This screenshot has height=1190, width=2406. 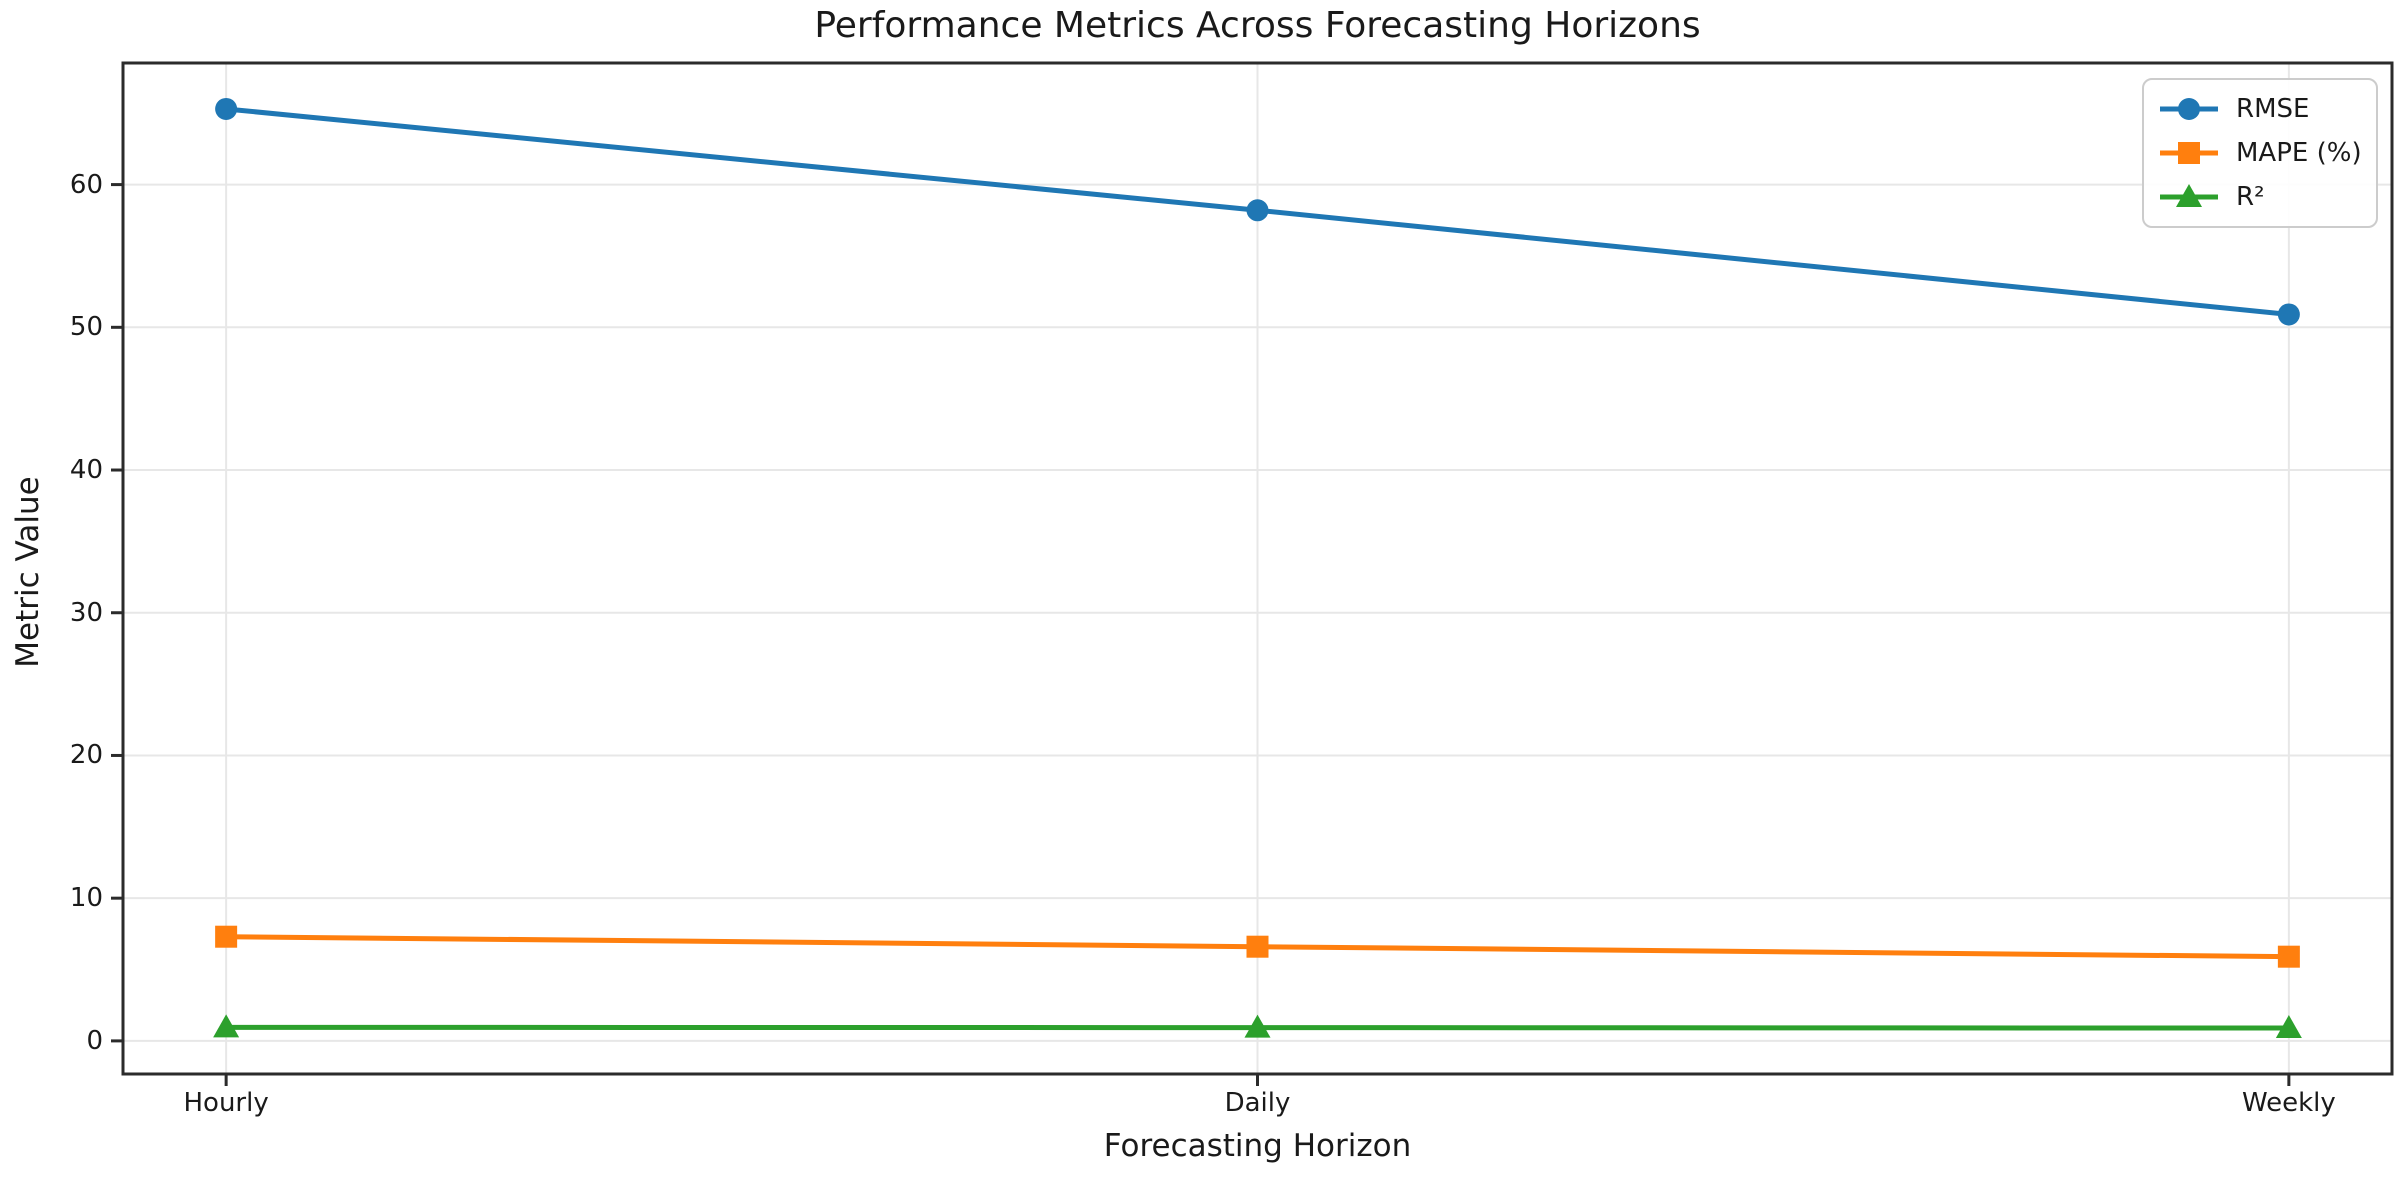 What do you see at coordinates (1257, 1146) in the screenshot?
I see `x-axis-label: Forecasting Horizon` at bounding box center [1257, 1146].